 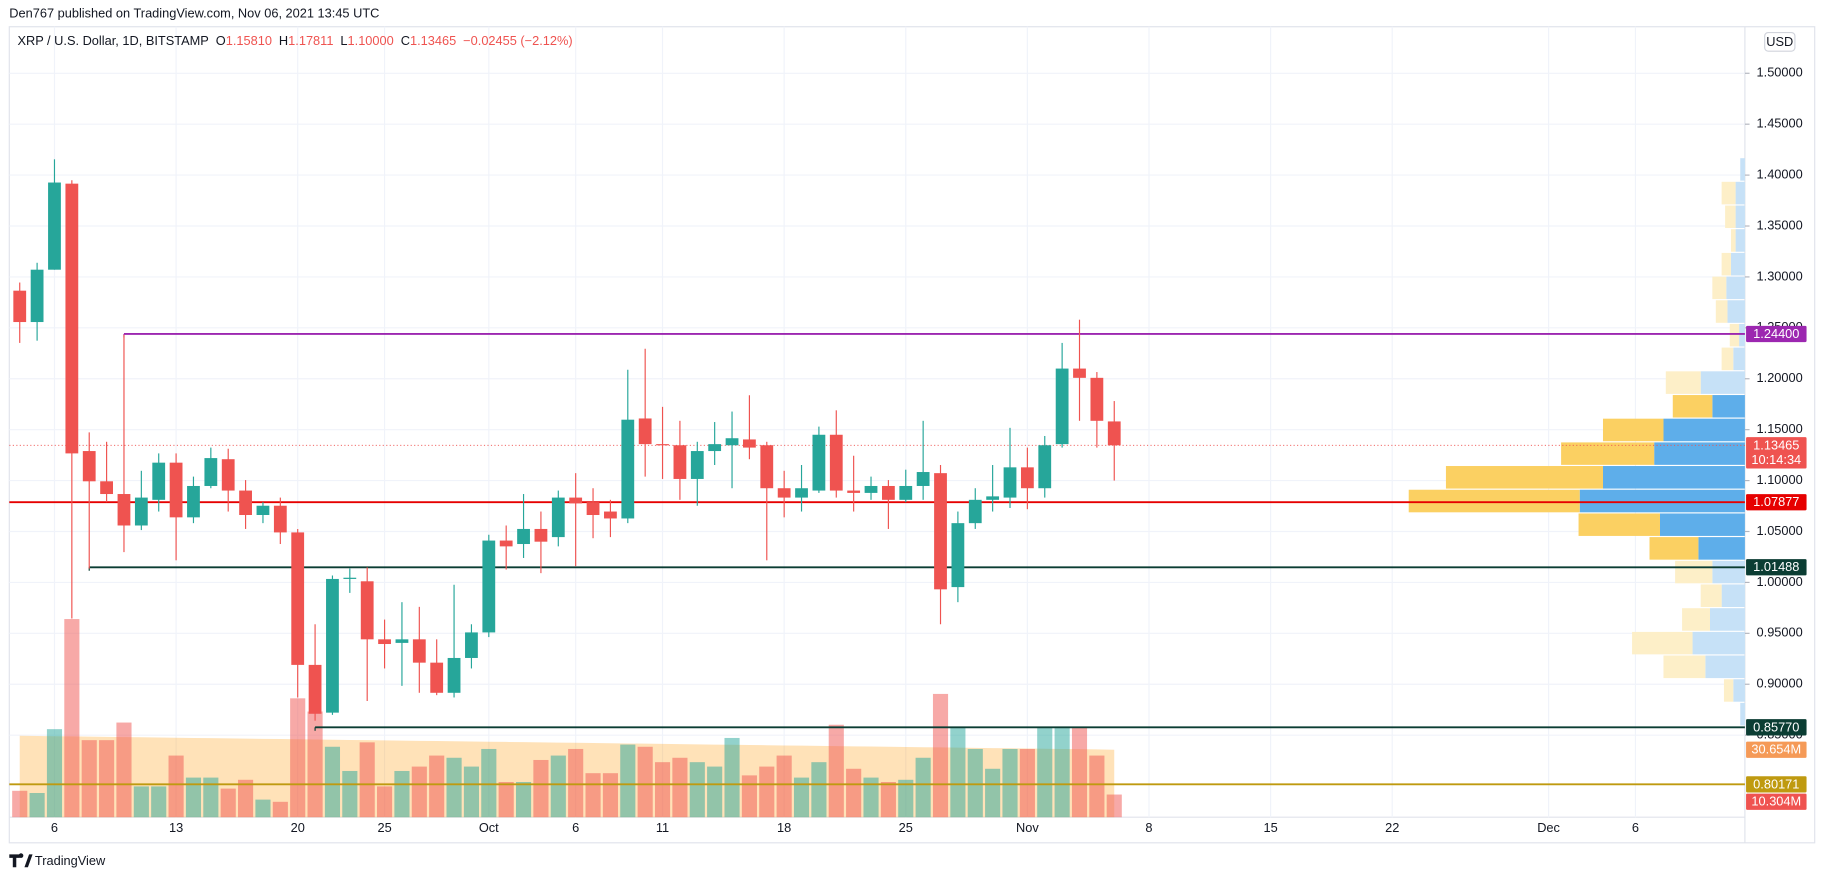 I want to click on y-tick-label: 0.90000, so click(x=1780, y=683).